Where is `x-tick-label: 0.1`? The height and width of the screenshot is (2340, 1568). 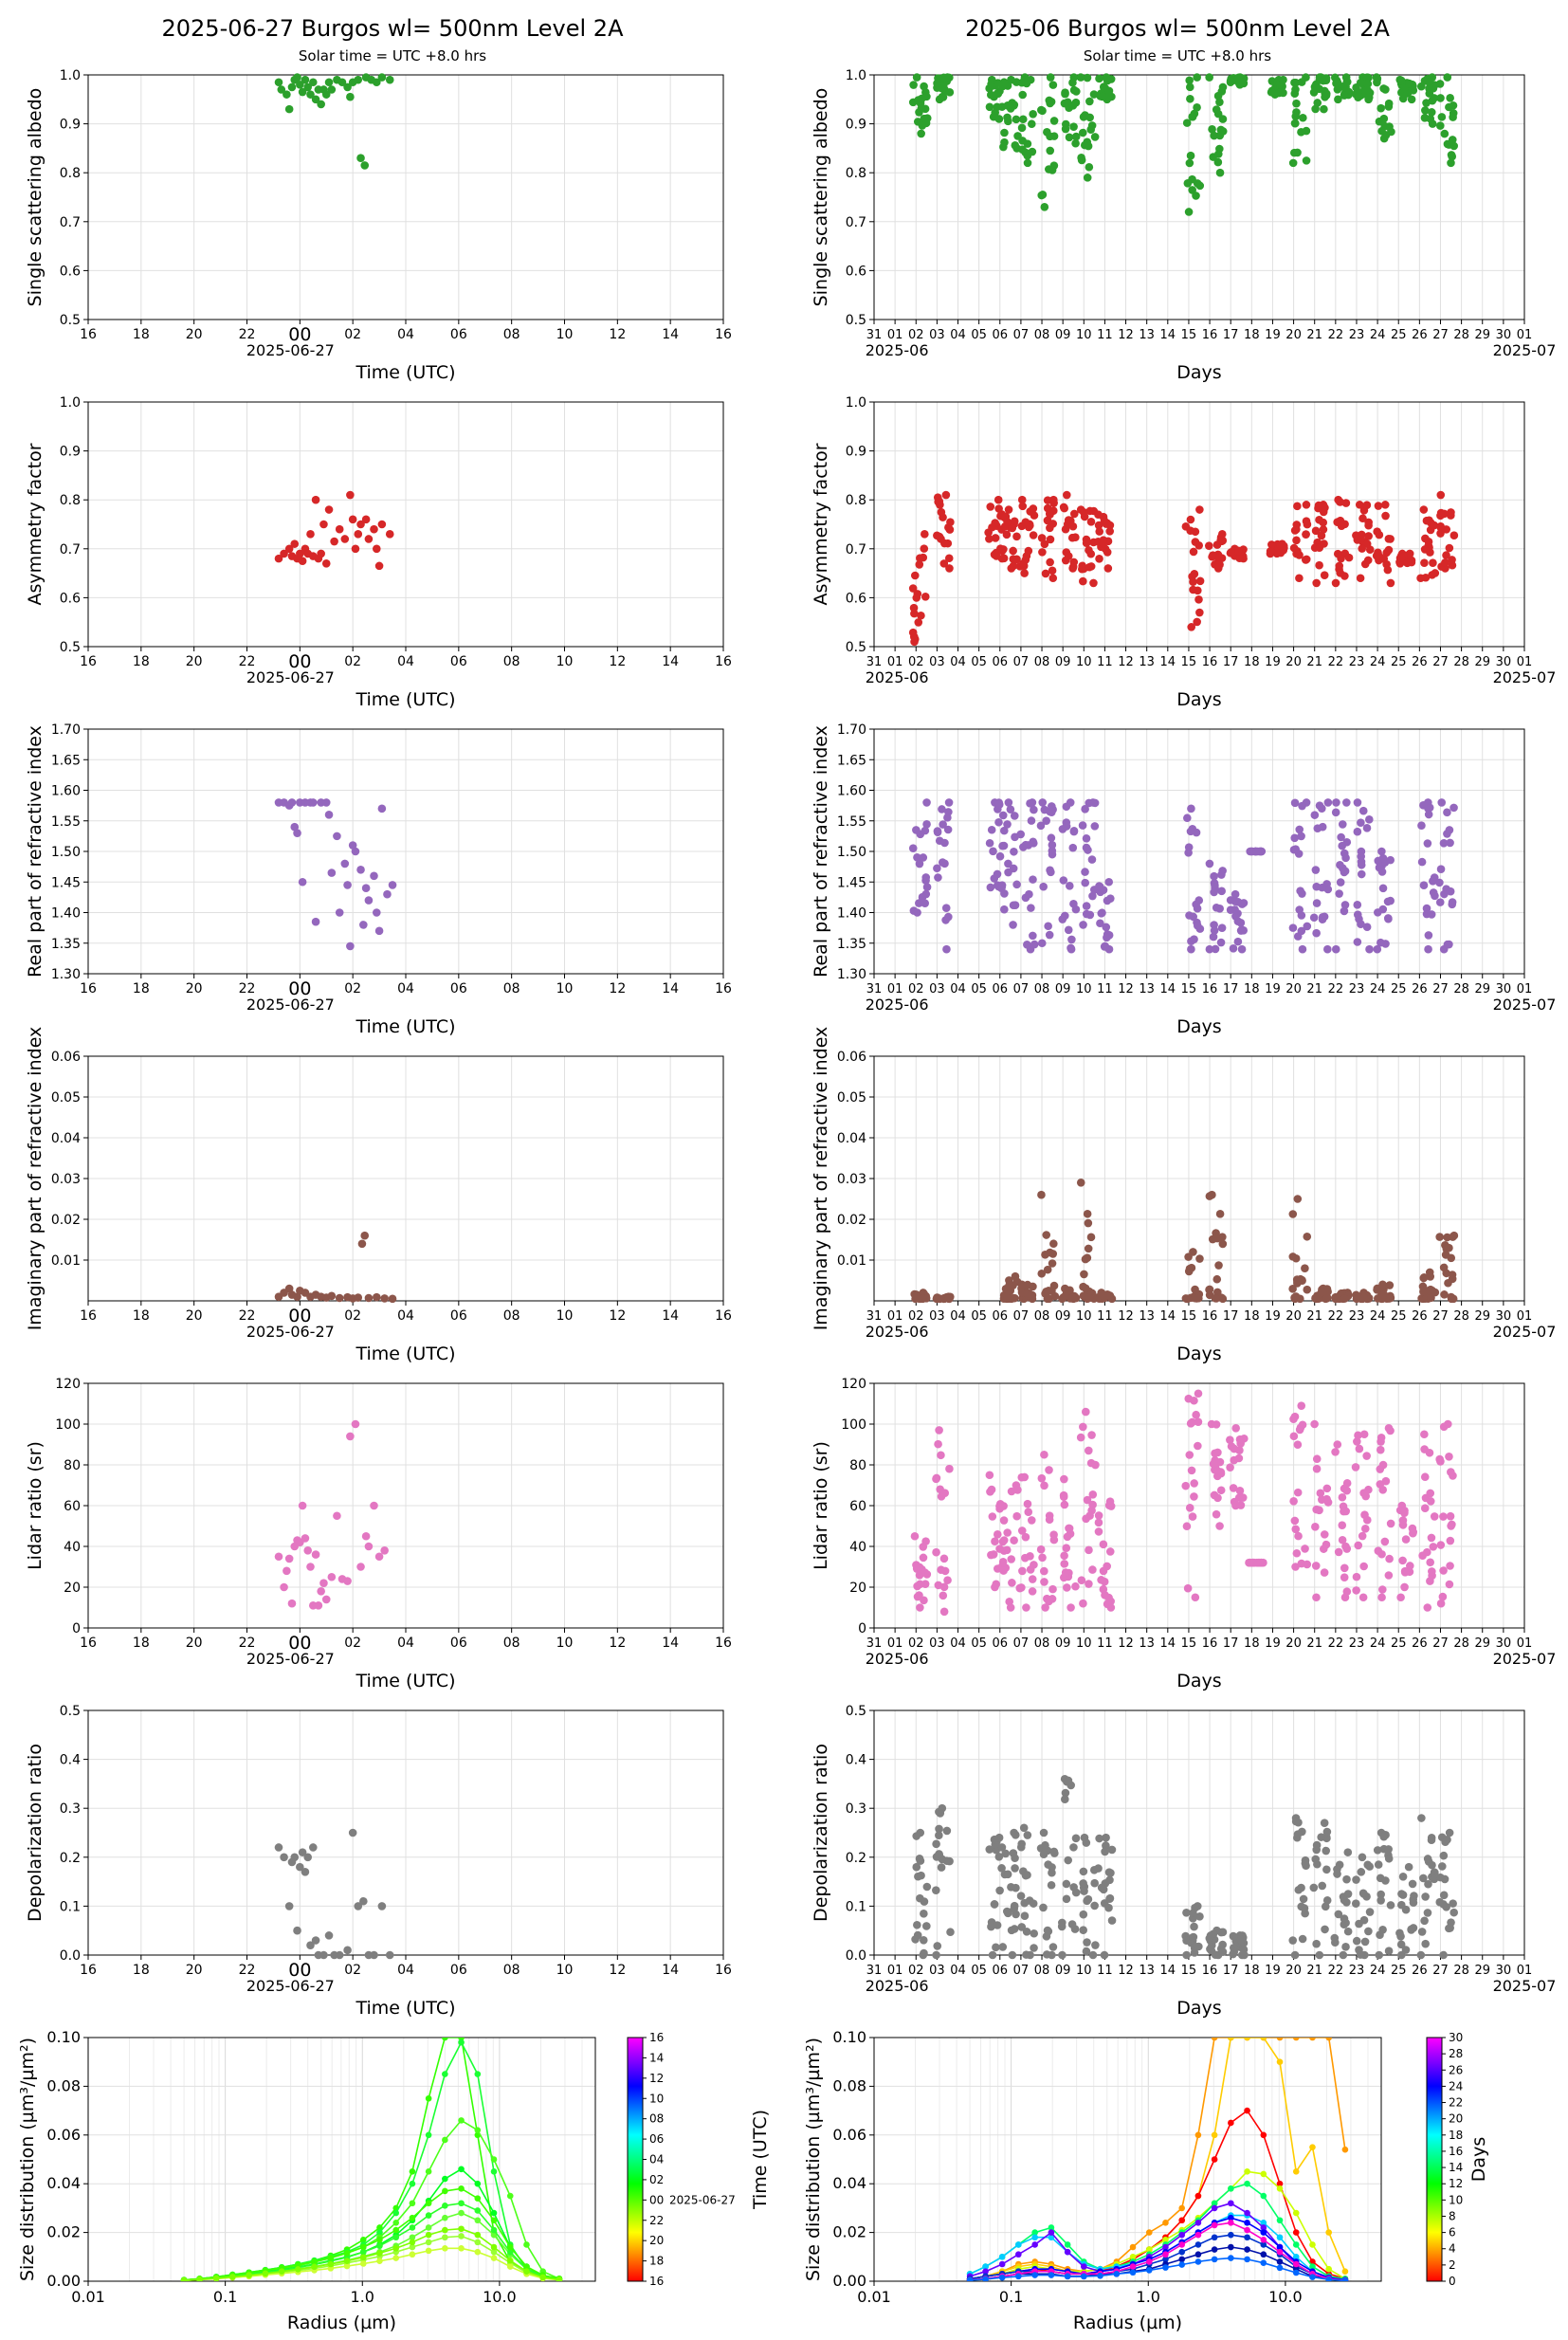 x-tick-label: 0.1 is located at coordinates (1011, 2297).